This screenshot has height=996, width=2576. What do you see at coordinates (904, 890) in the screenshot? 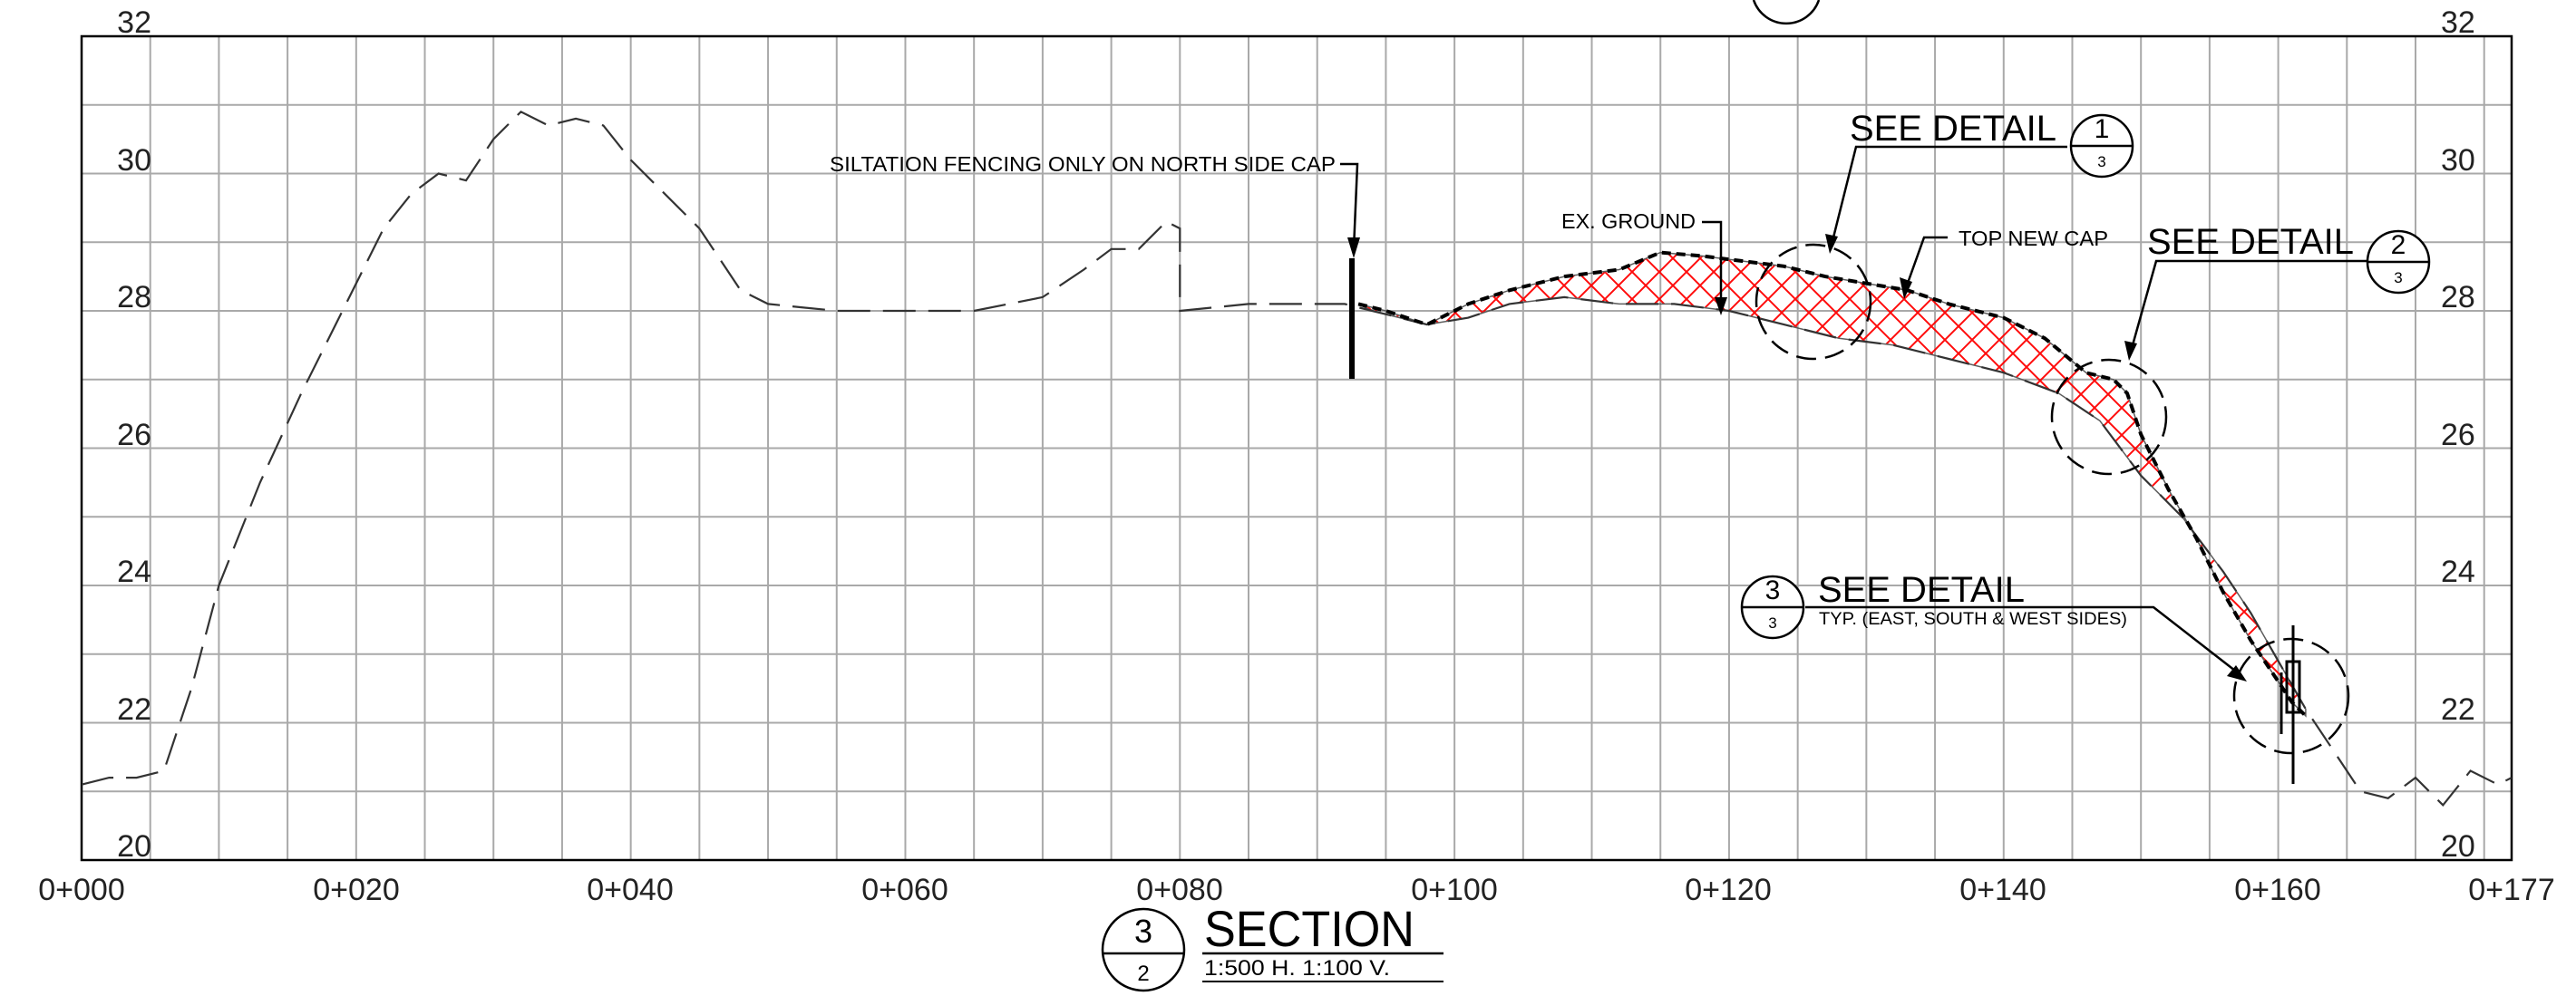
I see `station-label: 0+060` at bounding box center [904, 890].